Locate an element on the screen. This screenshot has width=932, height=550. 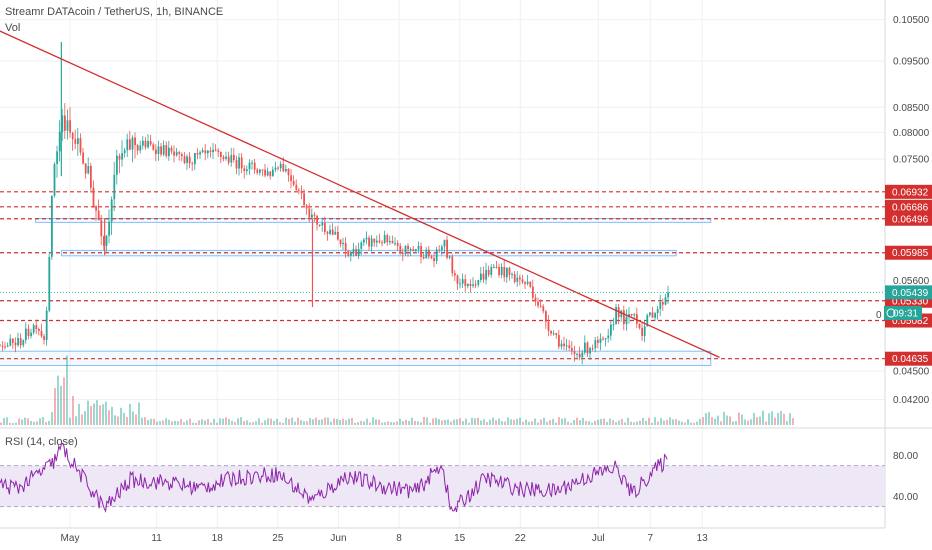
clock-icon is located at coordinates (891, 313).